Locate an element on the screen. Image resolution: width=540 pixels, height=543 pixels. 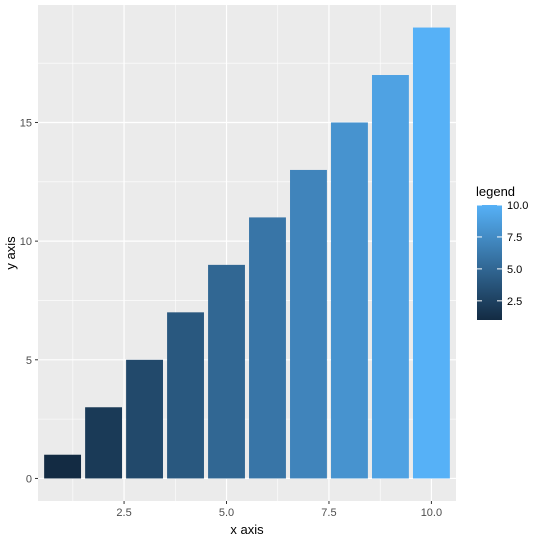
legend-title: legend is located at coordinates (495, 191).